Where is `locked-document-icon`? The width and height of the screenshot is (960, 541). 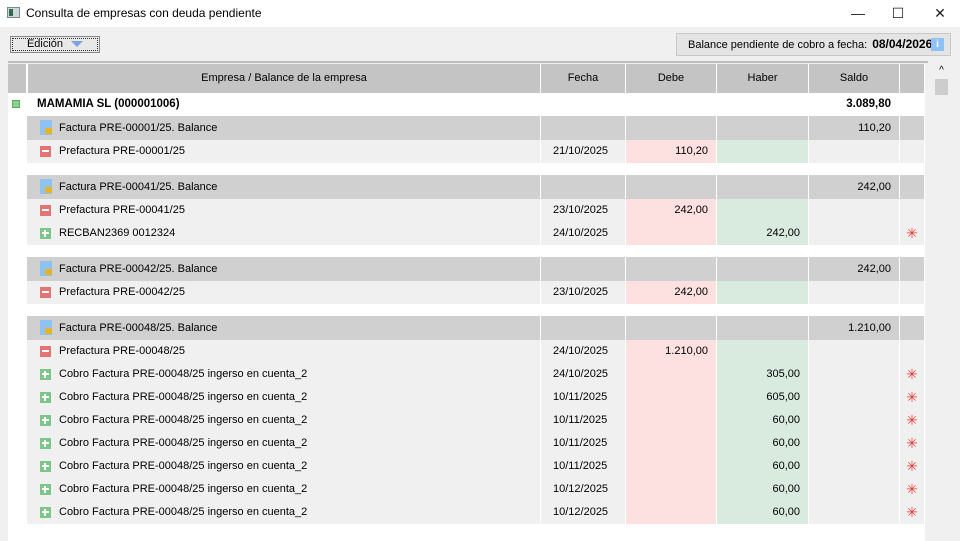
locked-document-icon is located at coordinates (46, 186).